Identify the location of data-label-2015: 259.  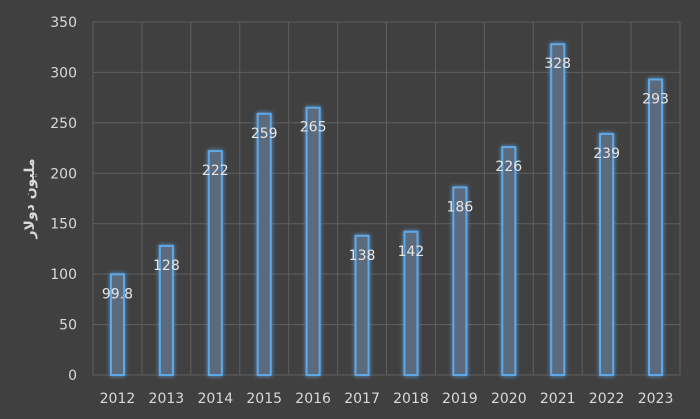
(264, 134).